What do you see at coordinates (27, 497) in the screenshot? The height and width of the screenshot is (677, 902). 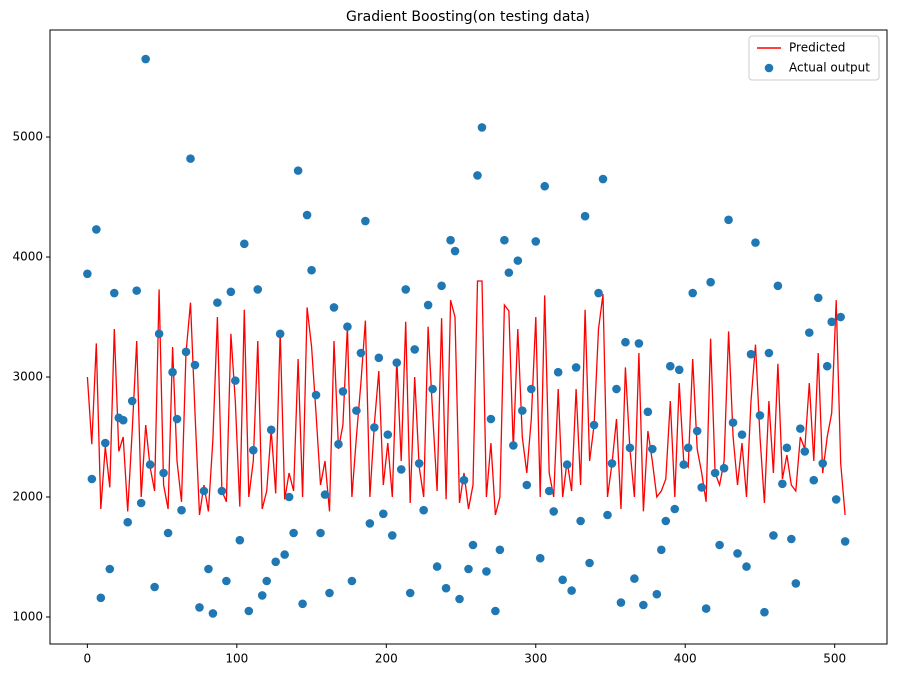 I see `y-tick-label: 2000` at bounding box center [27, 497].